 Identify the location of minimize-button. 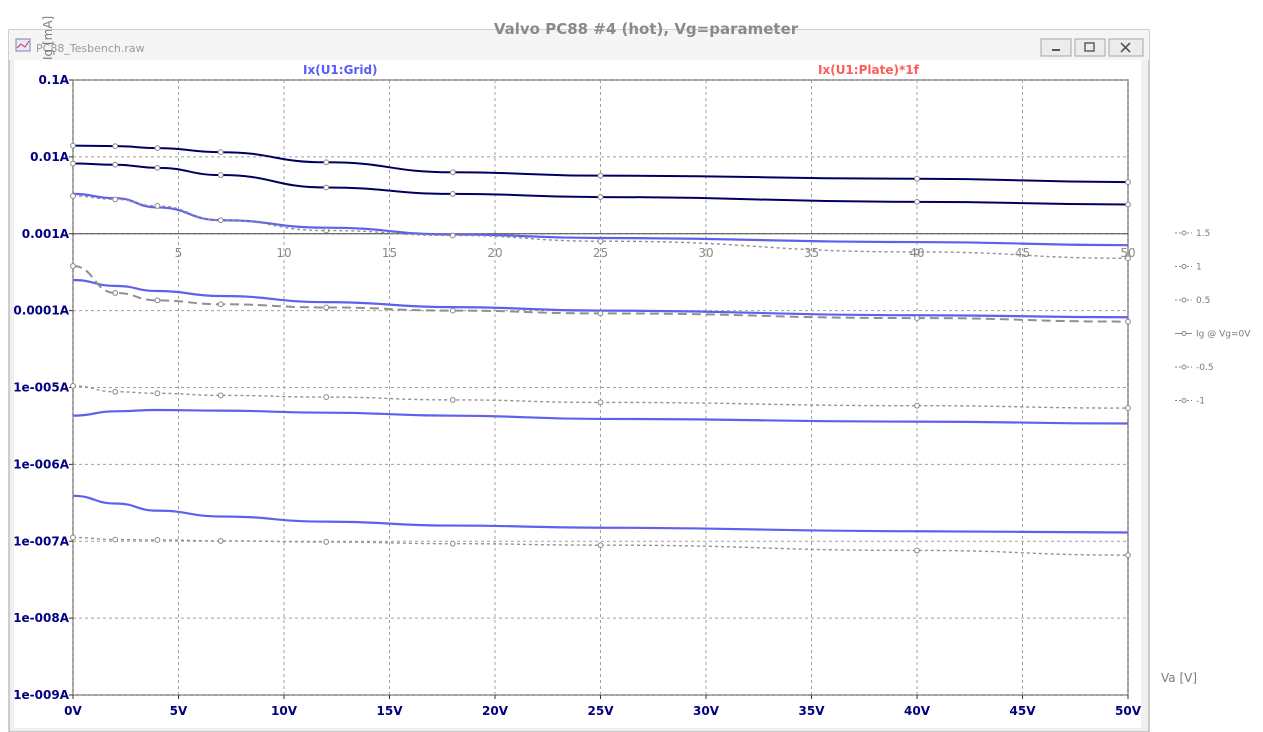
(1056, 47).